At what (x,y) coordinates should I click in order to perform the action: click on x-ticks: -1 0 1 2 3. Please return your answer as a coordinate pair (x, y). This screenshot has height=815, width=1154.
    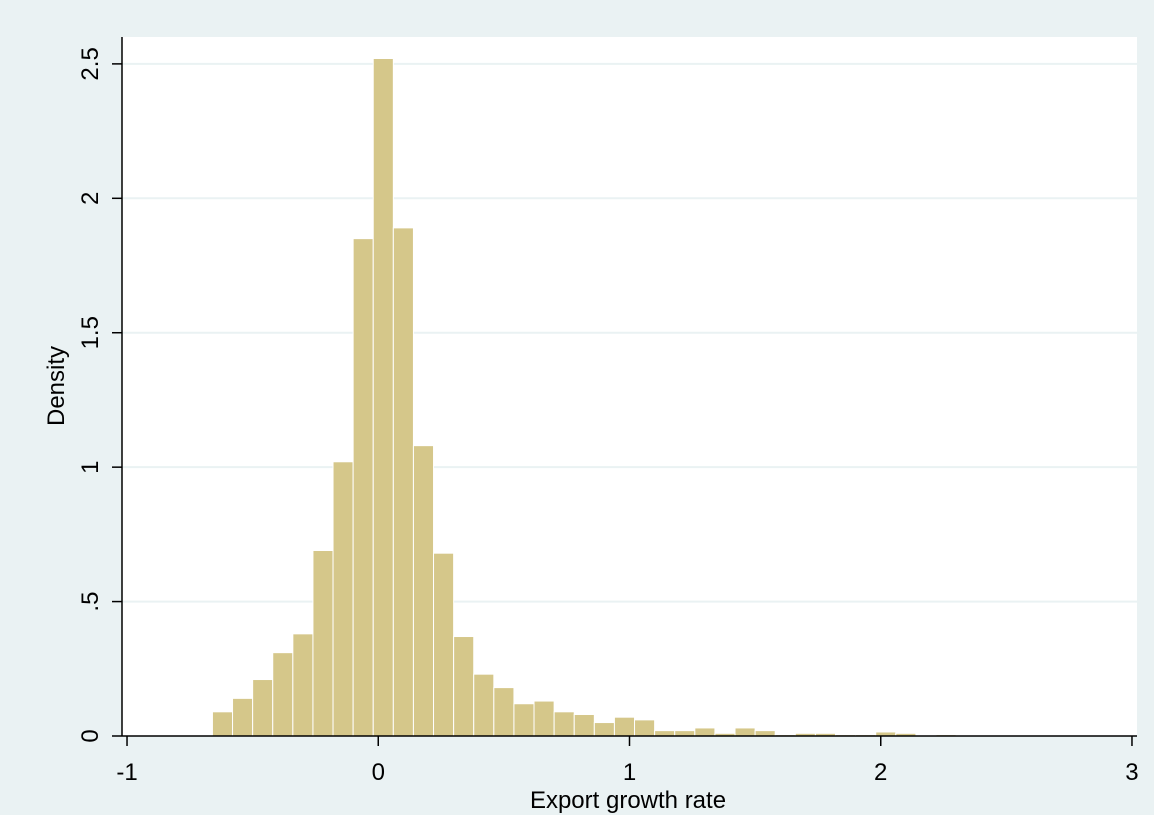
    Looking at the image, I should click on (627, 761).